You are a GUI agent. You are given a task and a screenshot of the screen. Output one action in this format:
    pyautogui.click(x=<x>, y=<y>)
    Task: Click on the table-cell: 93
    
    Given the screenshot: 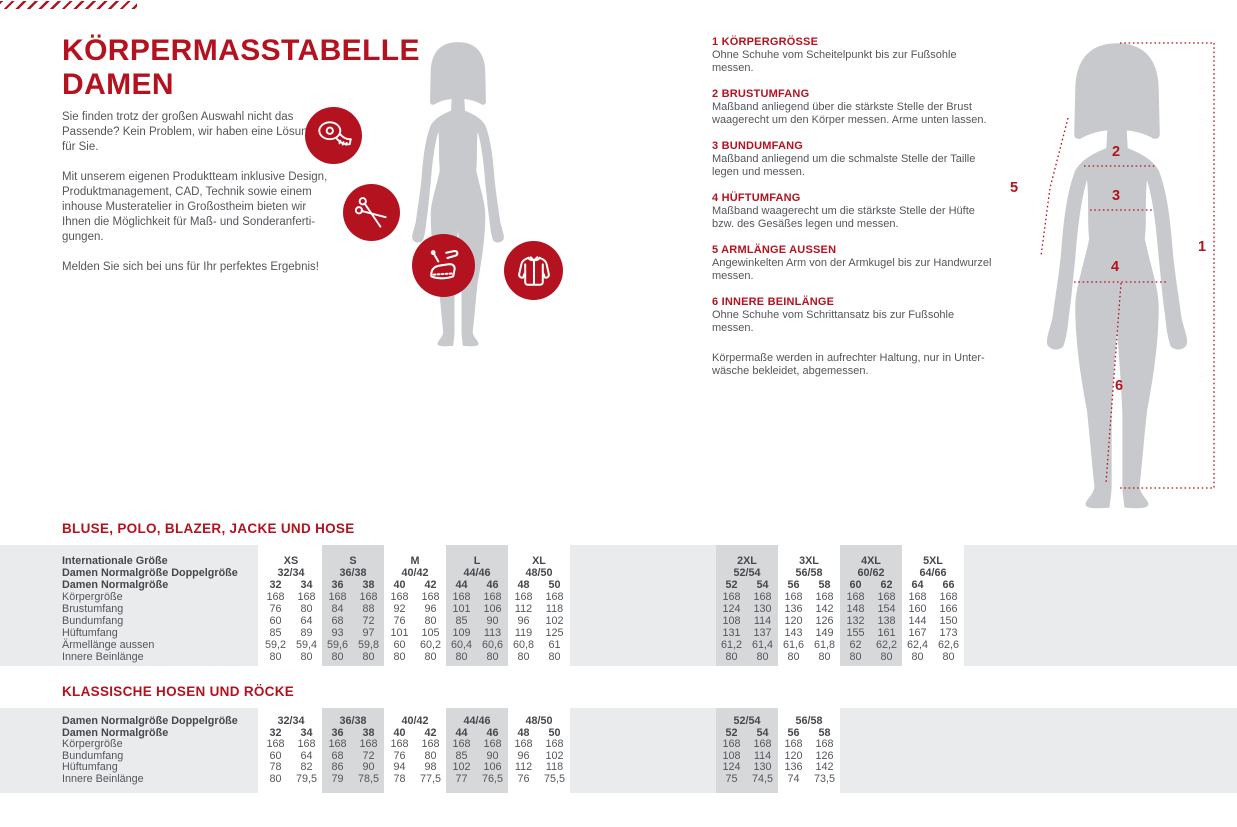 What is the action you would take?
    pyautogui.click(x=337, y=632)
    